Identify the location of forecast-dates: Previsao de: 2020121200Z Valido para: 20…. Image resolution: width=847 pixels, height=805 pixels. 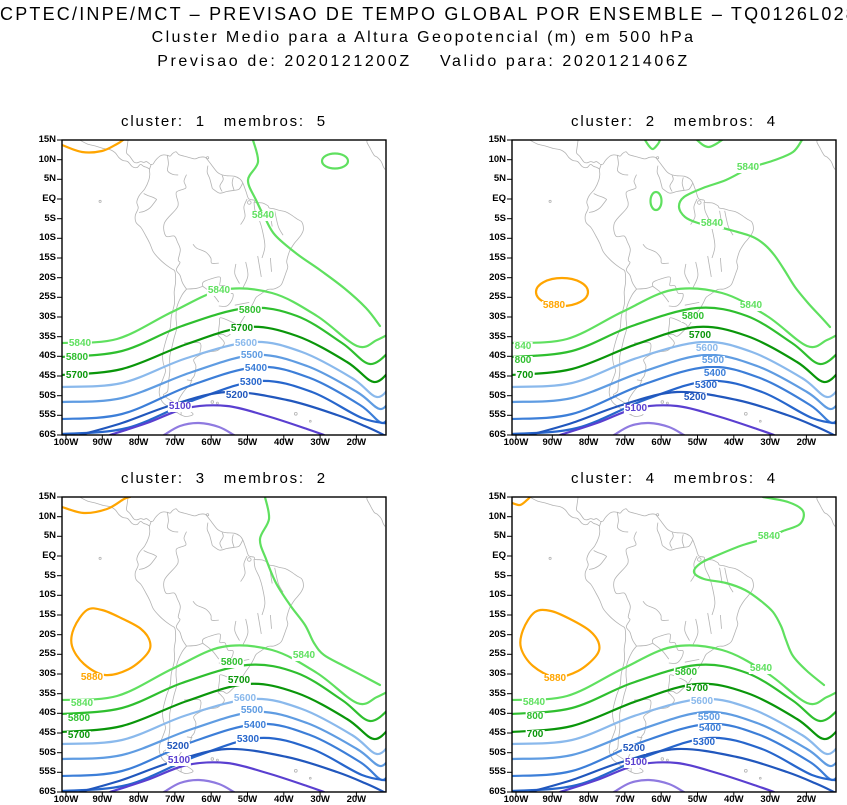
(423, 61).